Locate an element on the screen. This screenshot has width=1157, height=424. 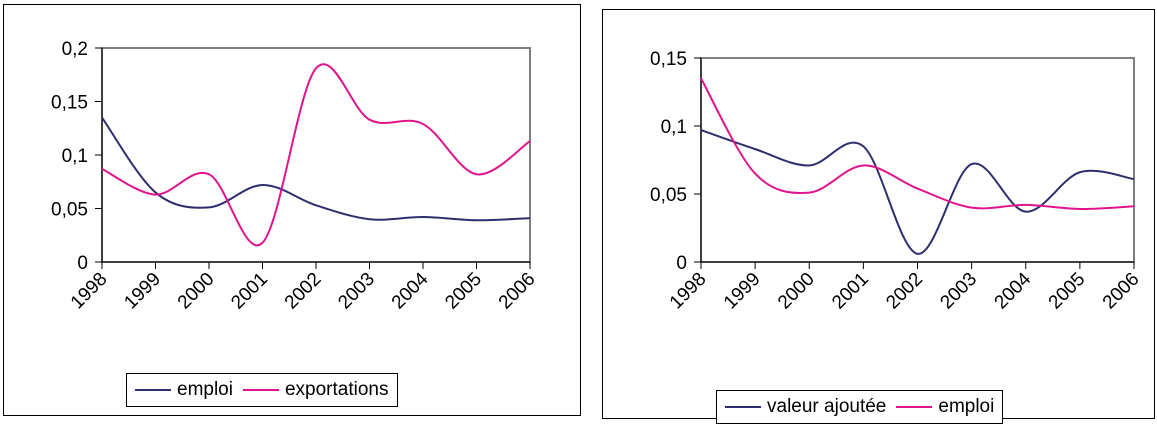
legend-left: emploi exportations is located at coordinates (262, 390).